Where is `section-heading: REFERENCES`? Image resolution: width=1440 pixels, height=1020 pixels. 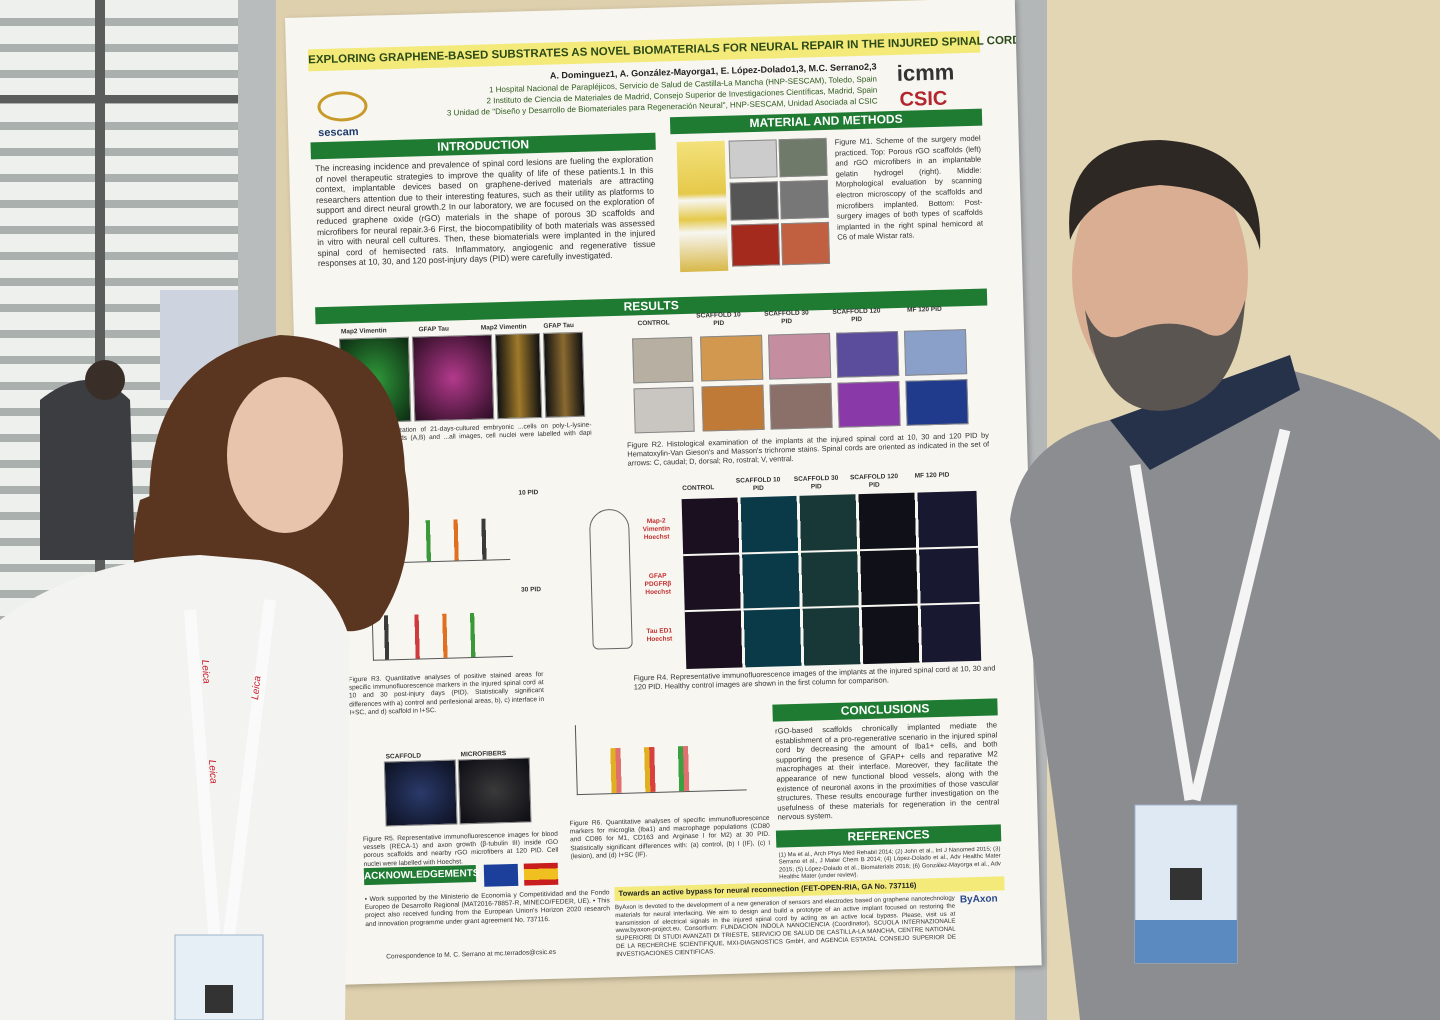 section-heading: REFERENCES is located at coordinates (888, 836).